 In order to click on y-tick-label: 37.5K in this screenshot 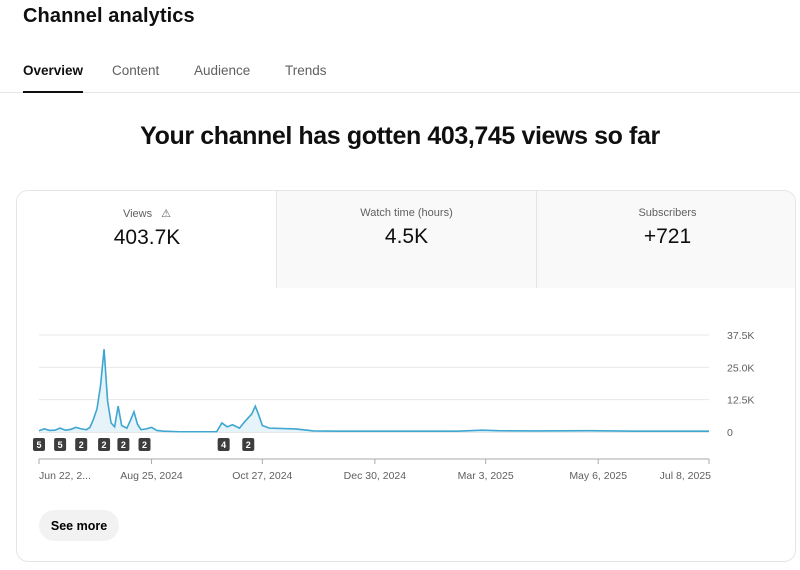, I will do `click(740, 336)`.